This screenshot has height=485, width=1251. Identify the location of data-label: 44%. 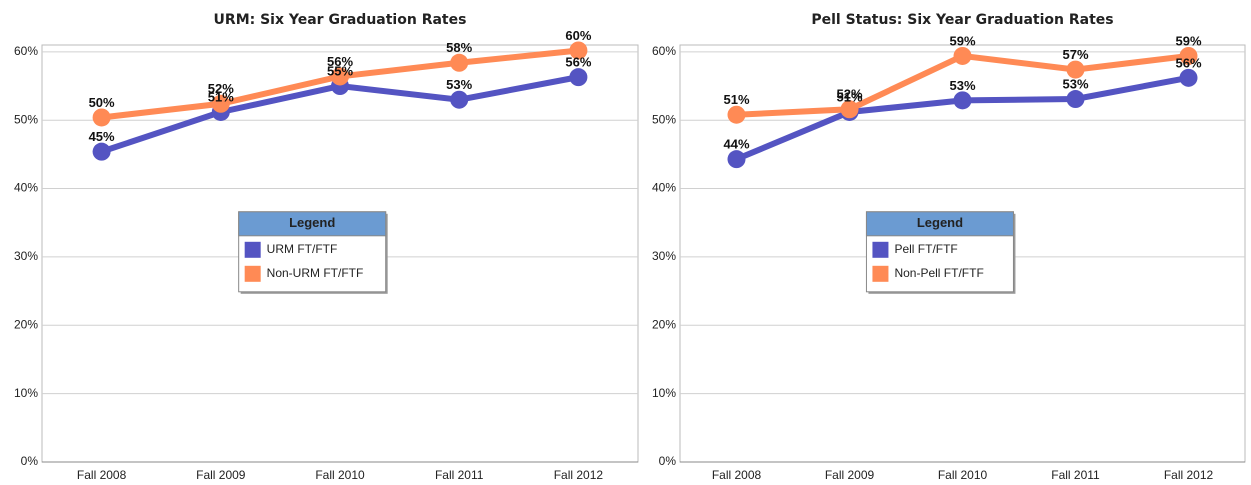
(736, 144).